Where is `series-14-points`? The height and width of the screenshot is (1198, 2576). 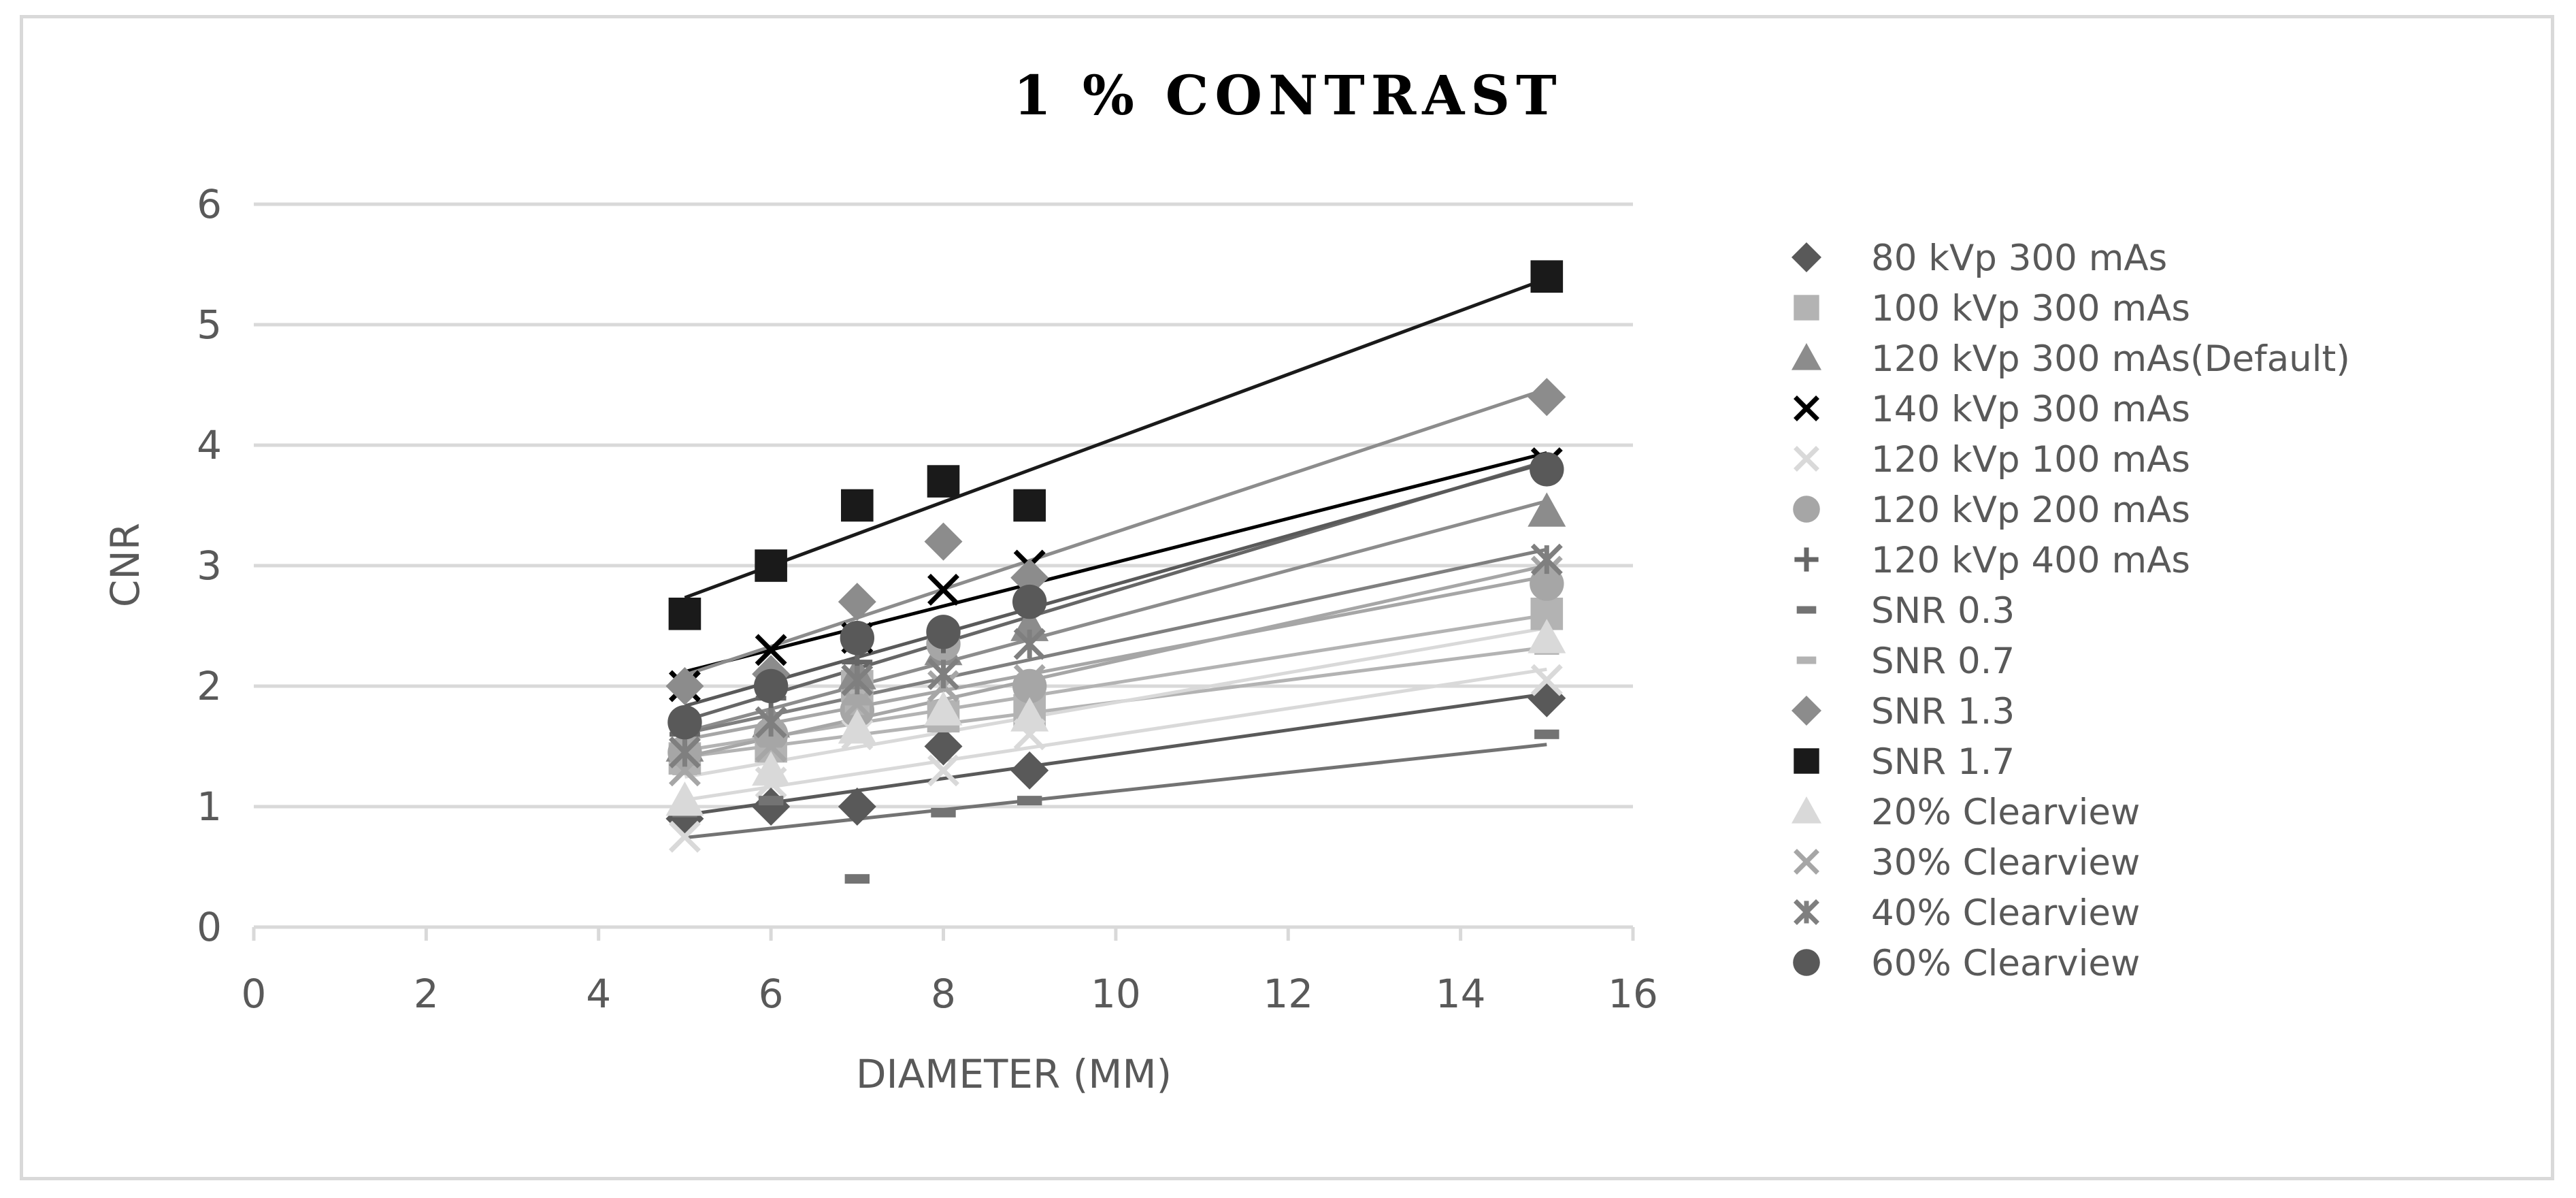 series-14-points is located at coordinates (1115, 655).